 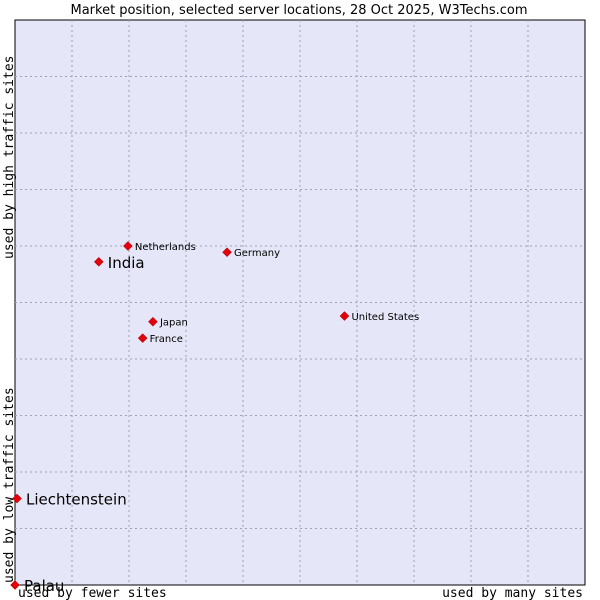 What do you see at coordinates (142, 338) in the screenshot?
I see `data-point-france` at bounding box center [142, 338].